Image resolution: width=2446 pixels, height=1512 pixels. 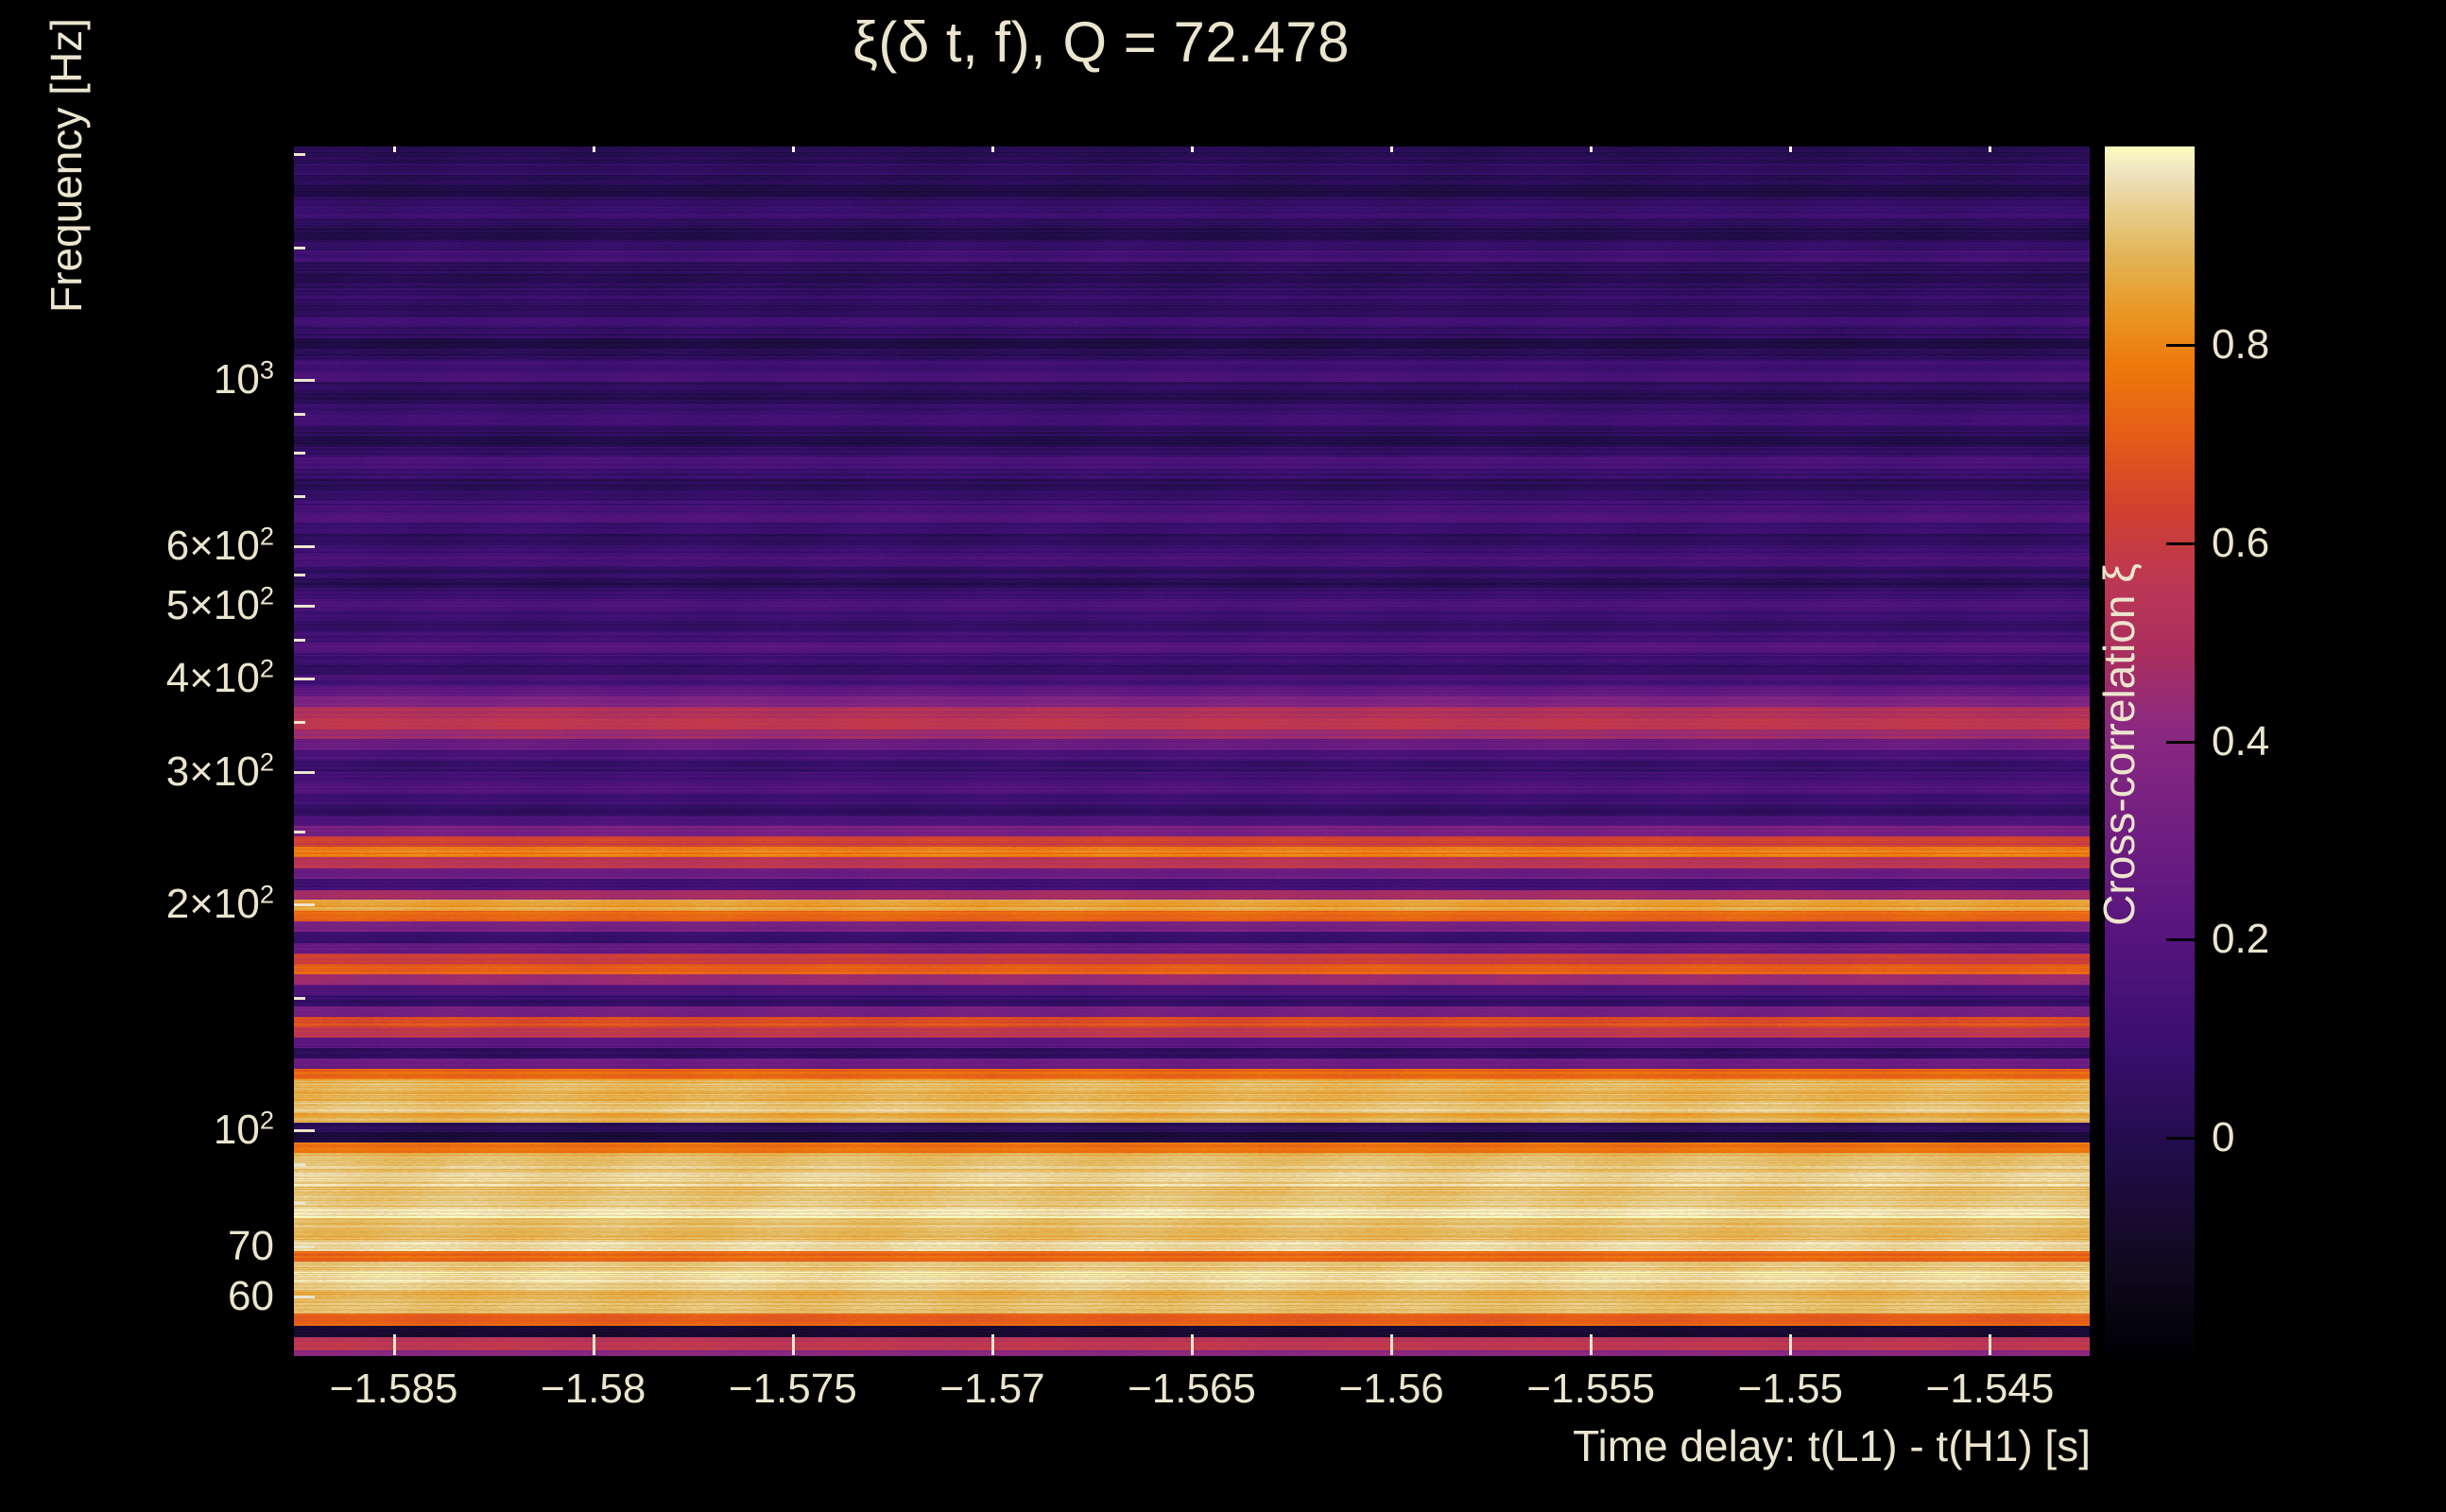 What do you see at coordinates (2241, 741) in the screenshot?
I see `colorbar-tick-label-2: 0.4` at bounding box center [2241, 741].